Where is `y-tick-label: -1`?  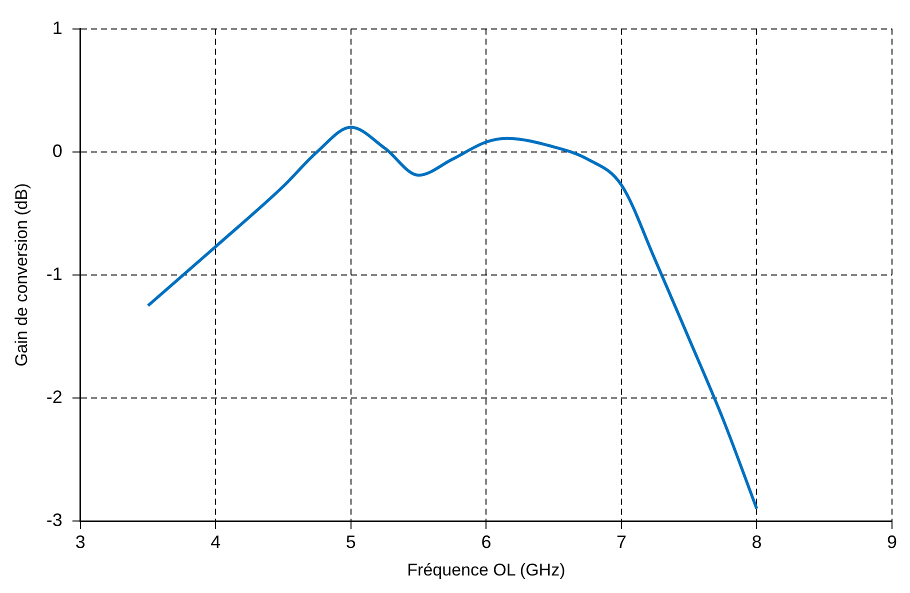 y-tick-label: -1 is located at coordinates (54, 274).